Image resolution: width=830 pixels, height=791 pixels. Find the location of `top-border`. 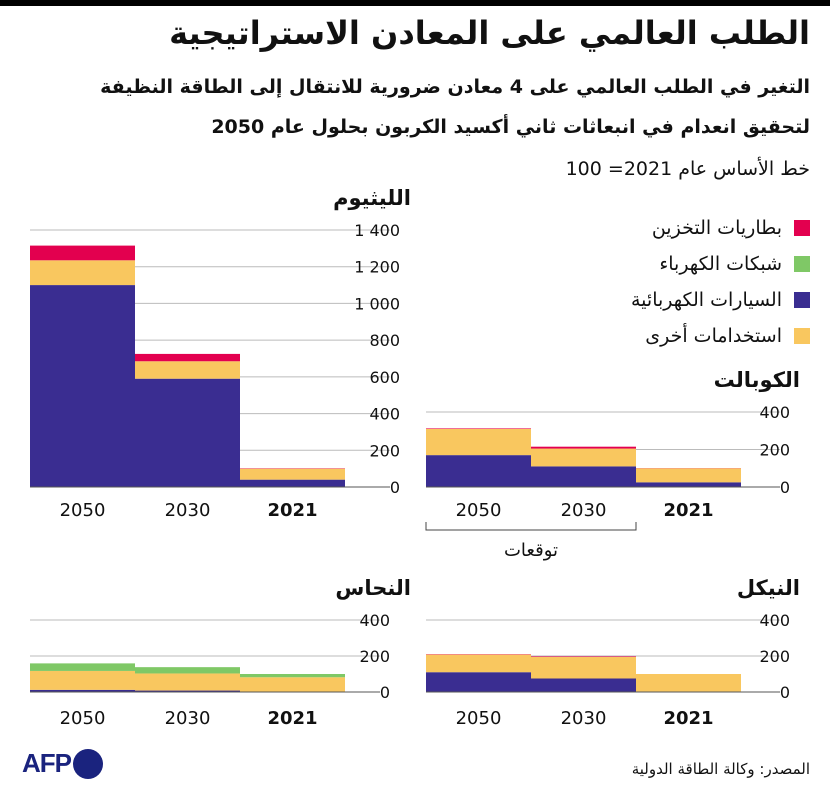

top-border is located at coordinates (415, 3).